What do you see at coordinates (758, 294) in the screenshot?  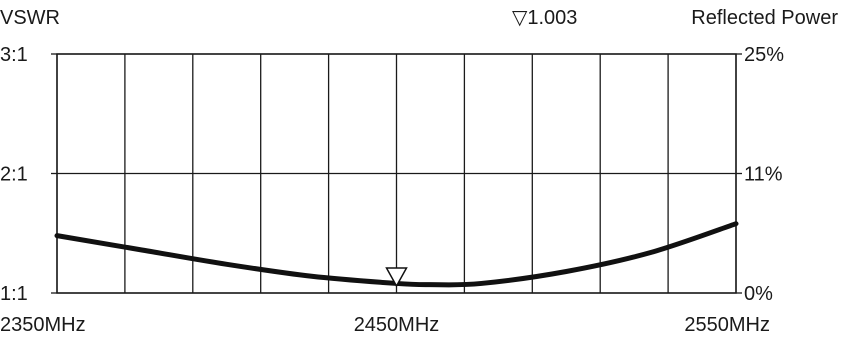 I see `right-tick-label: 0%` at bounding box center [758, 294].